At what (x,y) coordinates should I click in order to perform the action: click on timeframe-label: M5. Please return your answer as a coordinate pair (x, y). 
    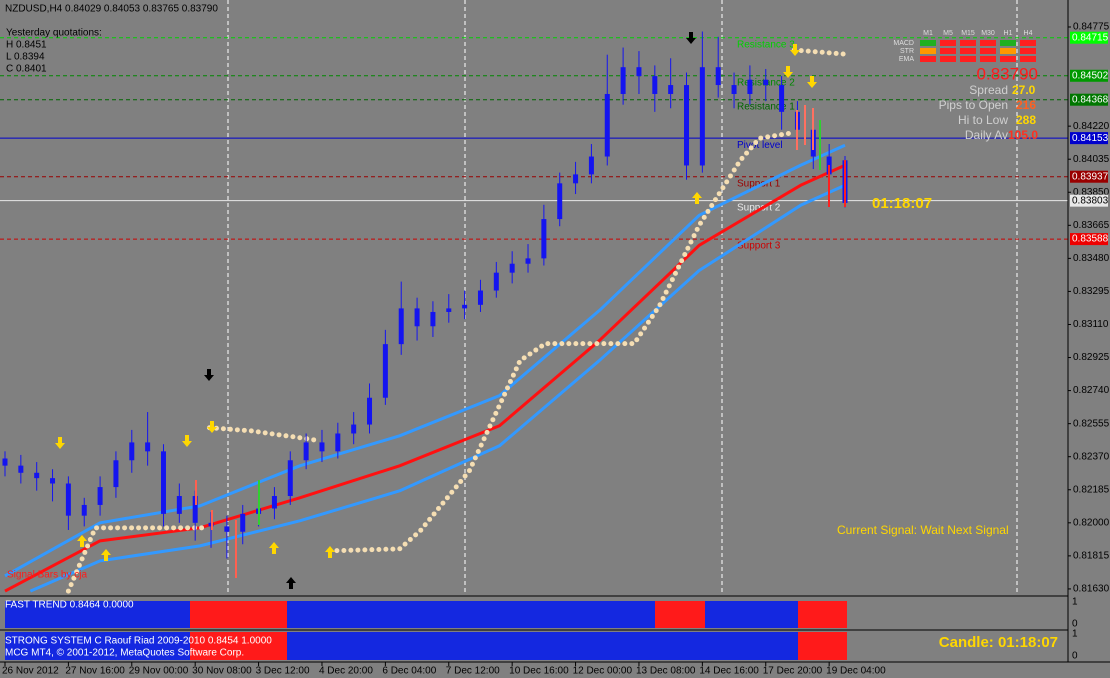
    Looking at the image, I should click on (948, 33).